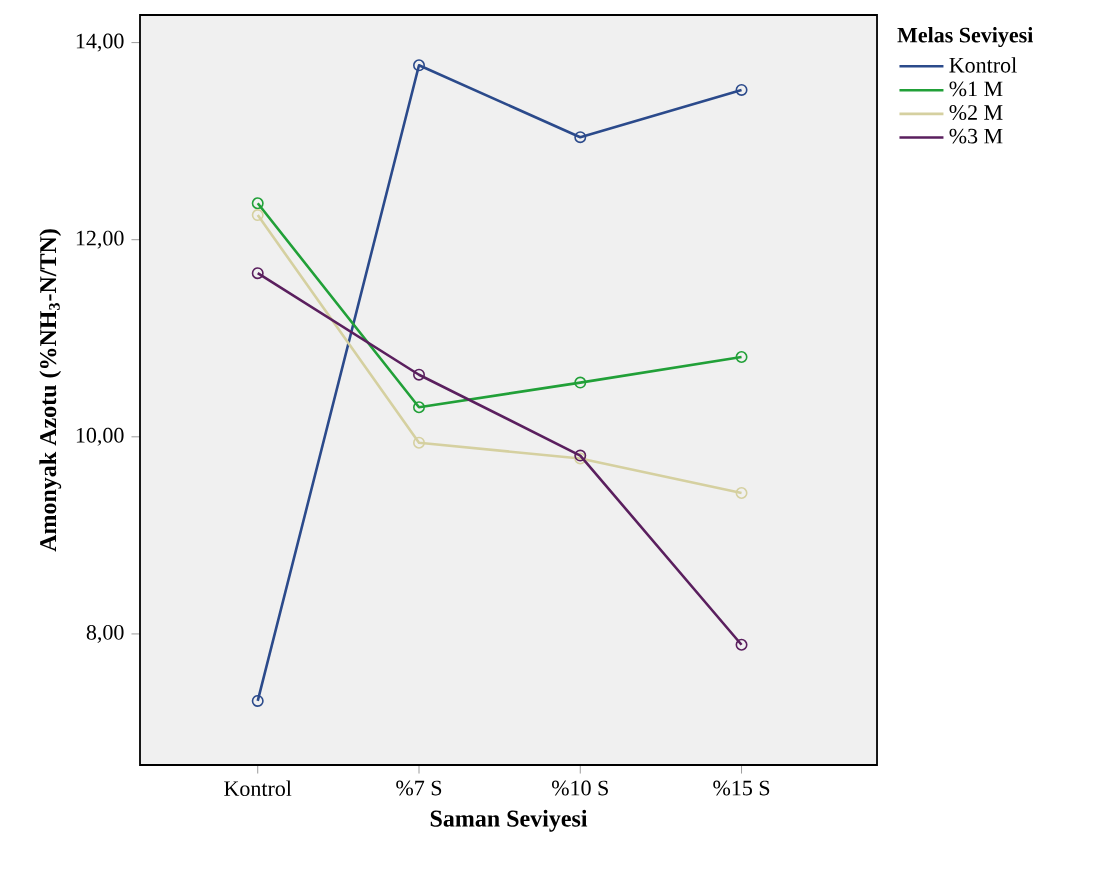 The image size is (1120, 874). What do you see at coordinates (105, 633) in the screenshot?
I see `y-tick-label: 8,00` at bounding box center [105, 633].